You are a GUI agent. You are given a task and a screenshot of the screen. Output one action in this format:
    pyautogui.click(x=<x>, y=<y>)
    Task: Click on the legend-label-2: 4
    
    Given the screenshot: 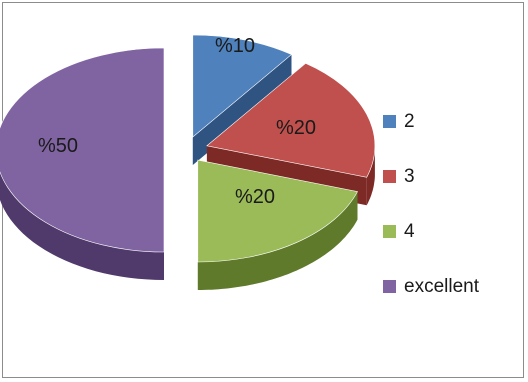 What is the action you would take?
    pyautogui.click(x=409, y=231)
    